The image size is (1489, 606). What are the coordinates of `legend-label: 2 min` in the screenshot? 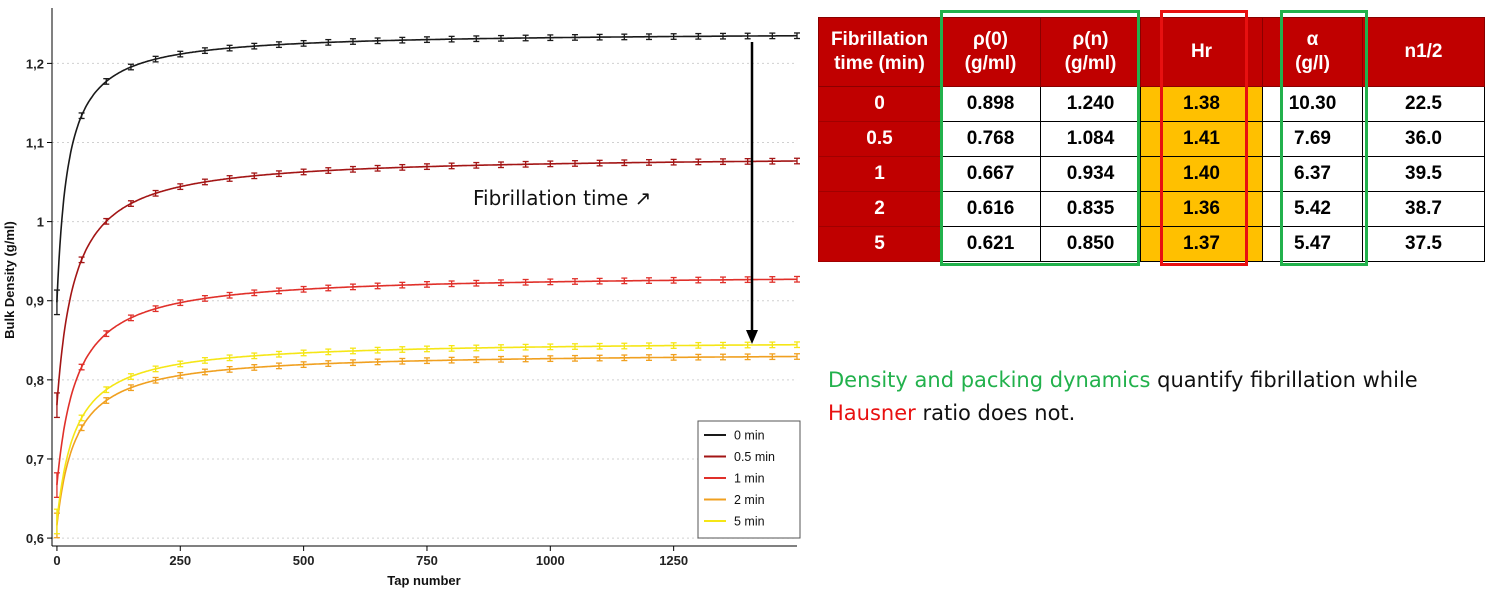 It's located at (749, 500).